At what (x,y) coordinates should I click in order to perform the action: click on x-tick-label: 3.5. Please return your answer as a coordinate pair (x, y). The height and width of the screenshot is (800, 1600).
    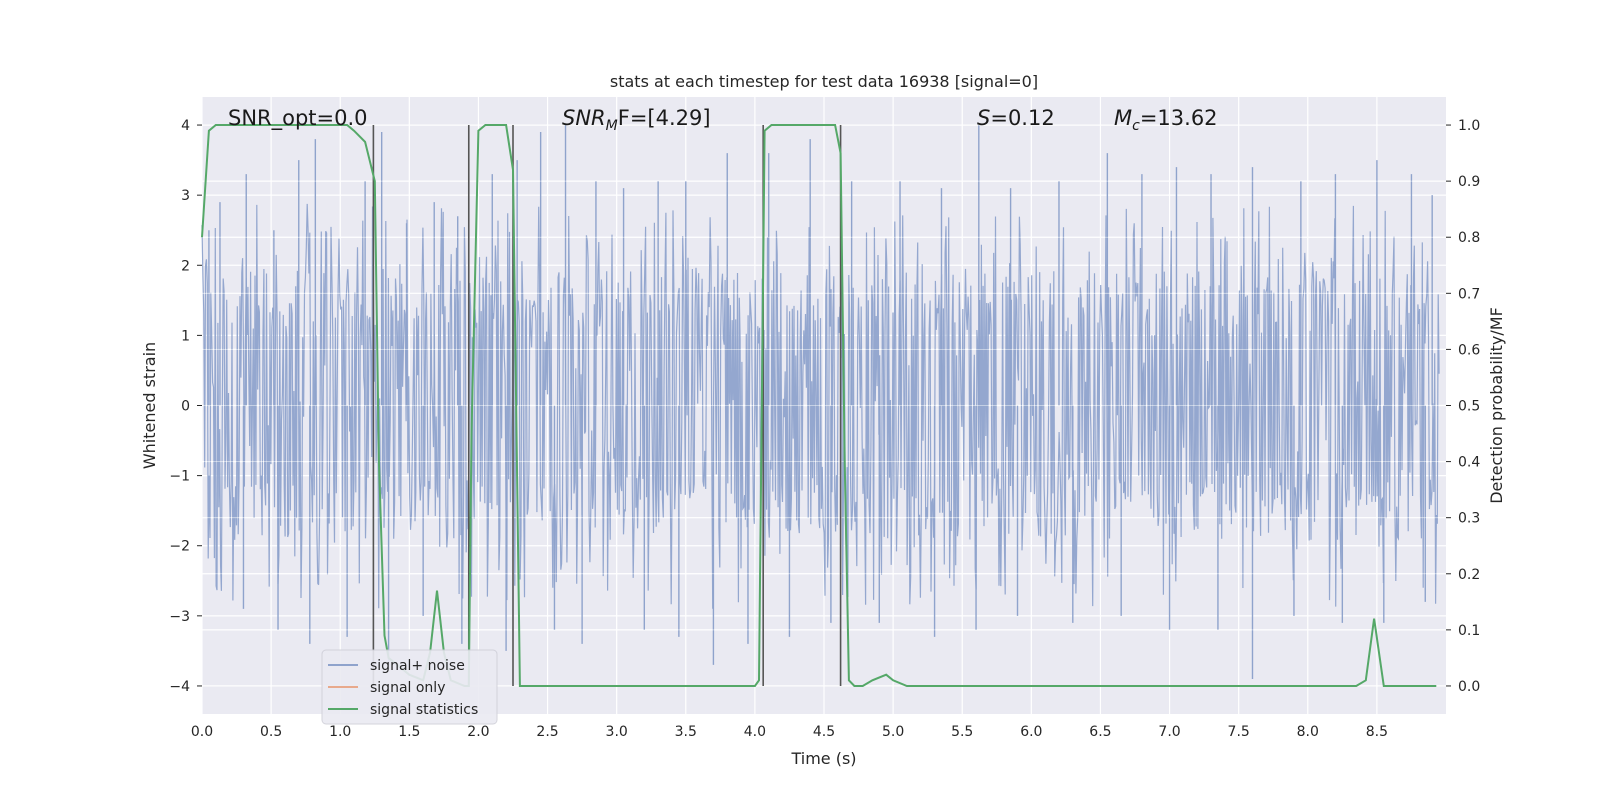
    Looking at the image, I should click on (686, 732).